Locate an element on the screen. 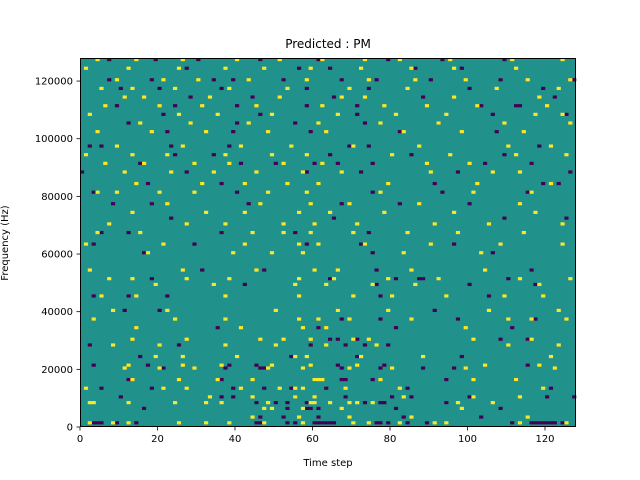  y-tick-label: 120000 is located at coordinates (54, 82).